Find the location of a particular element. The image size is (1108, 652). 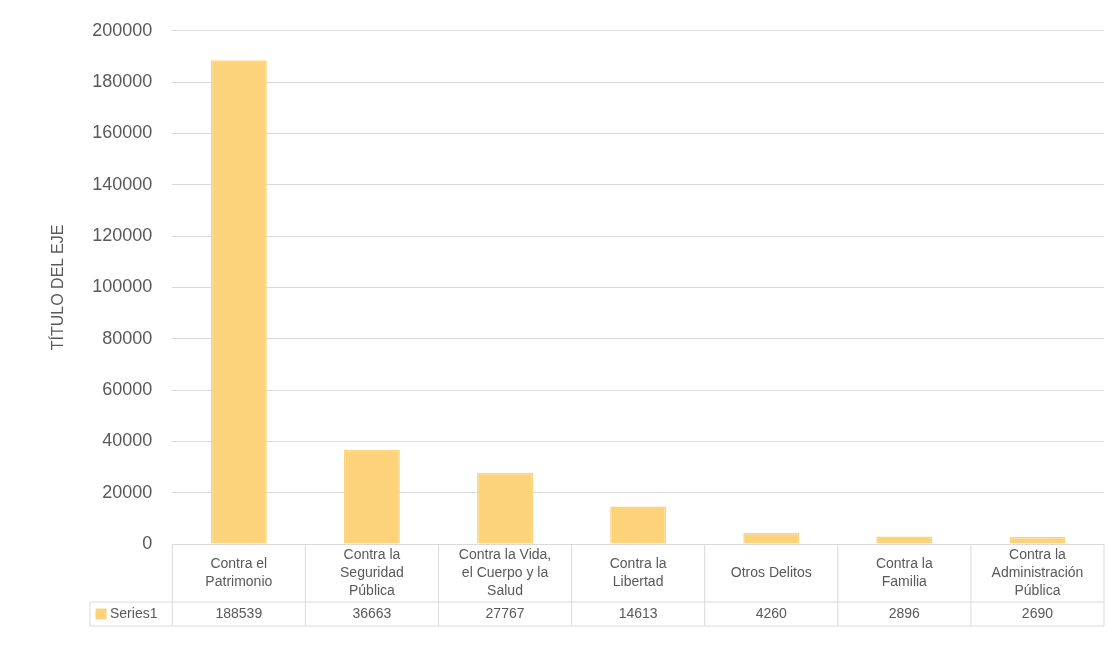

x-tick-label: Contra la Familia is located at coordinates (904, 571).